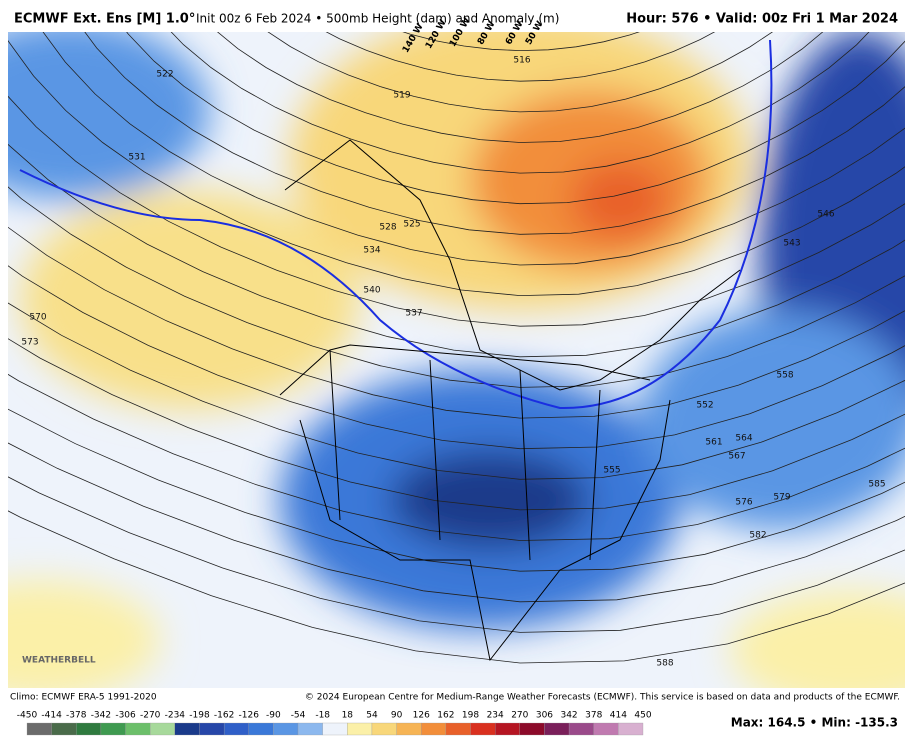  Describe the element at coordinates (101, 716) in the screenshot. I see `colorbar-label: -342` at that location.